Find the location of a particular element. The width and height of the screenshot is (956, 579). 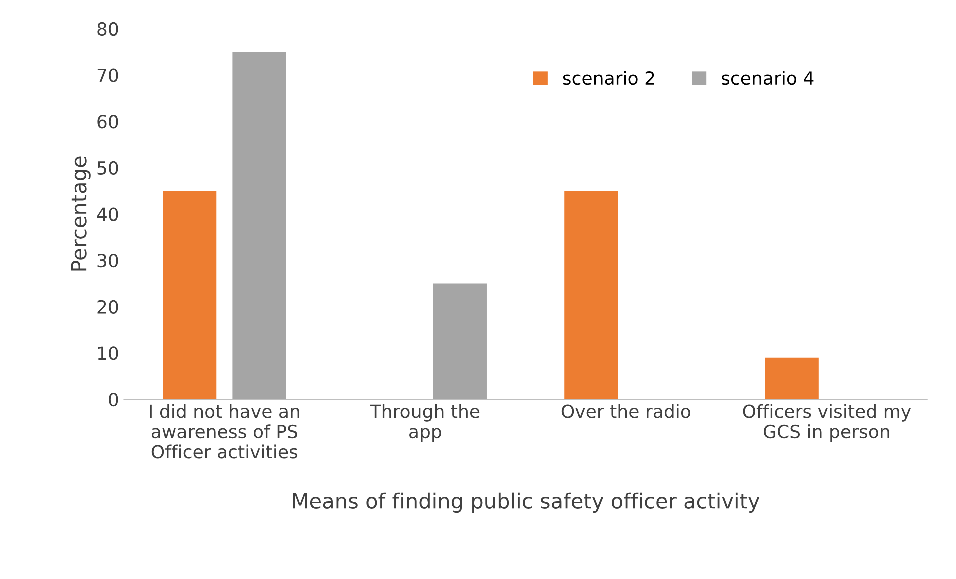

y-tick-label: 60 is located at coordinates (108, 122).